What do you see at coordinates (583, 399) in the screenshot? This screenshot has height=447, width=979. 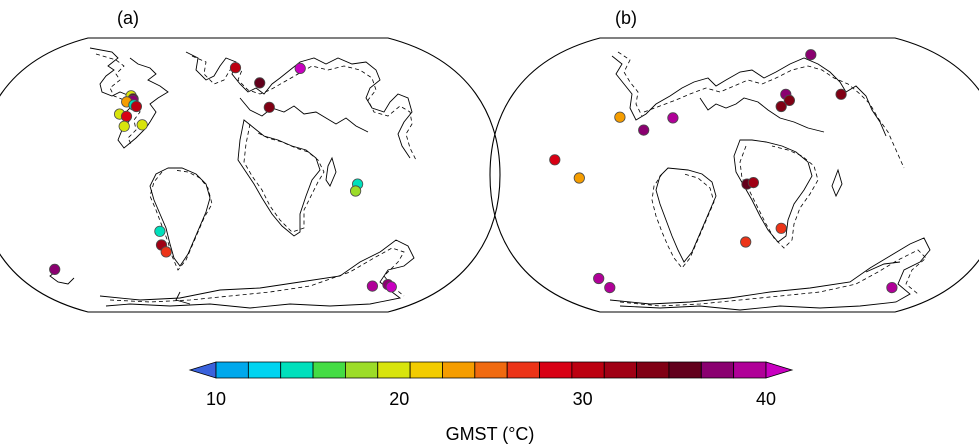 I see `colorbar-tick-label: 30` at bounding box center [583, 399].